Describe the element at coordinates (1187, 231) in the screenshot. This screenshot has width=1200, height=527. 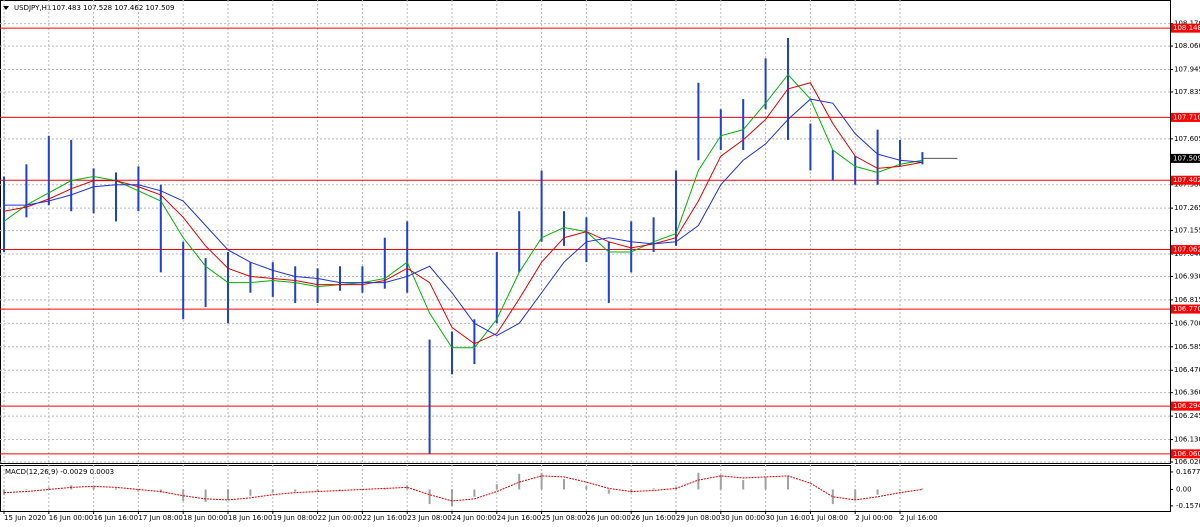
I see `y-tick-label: 107.155` at that location.